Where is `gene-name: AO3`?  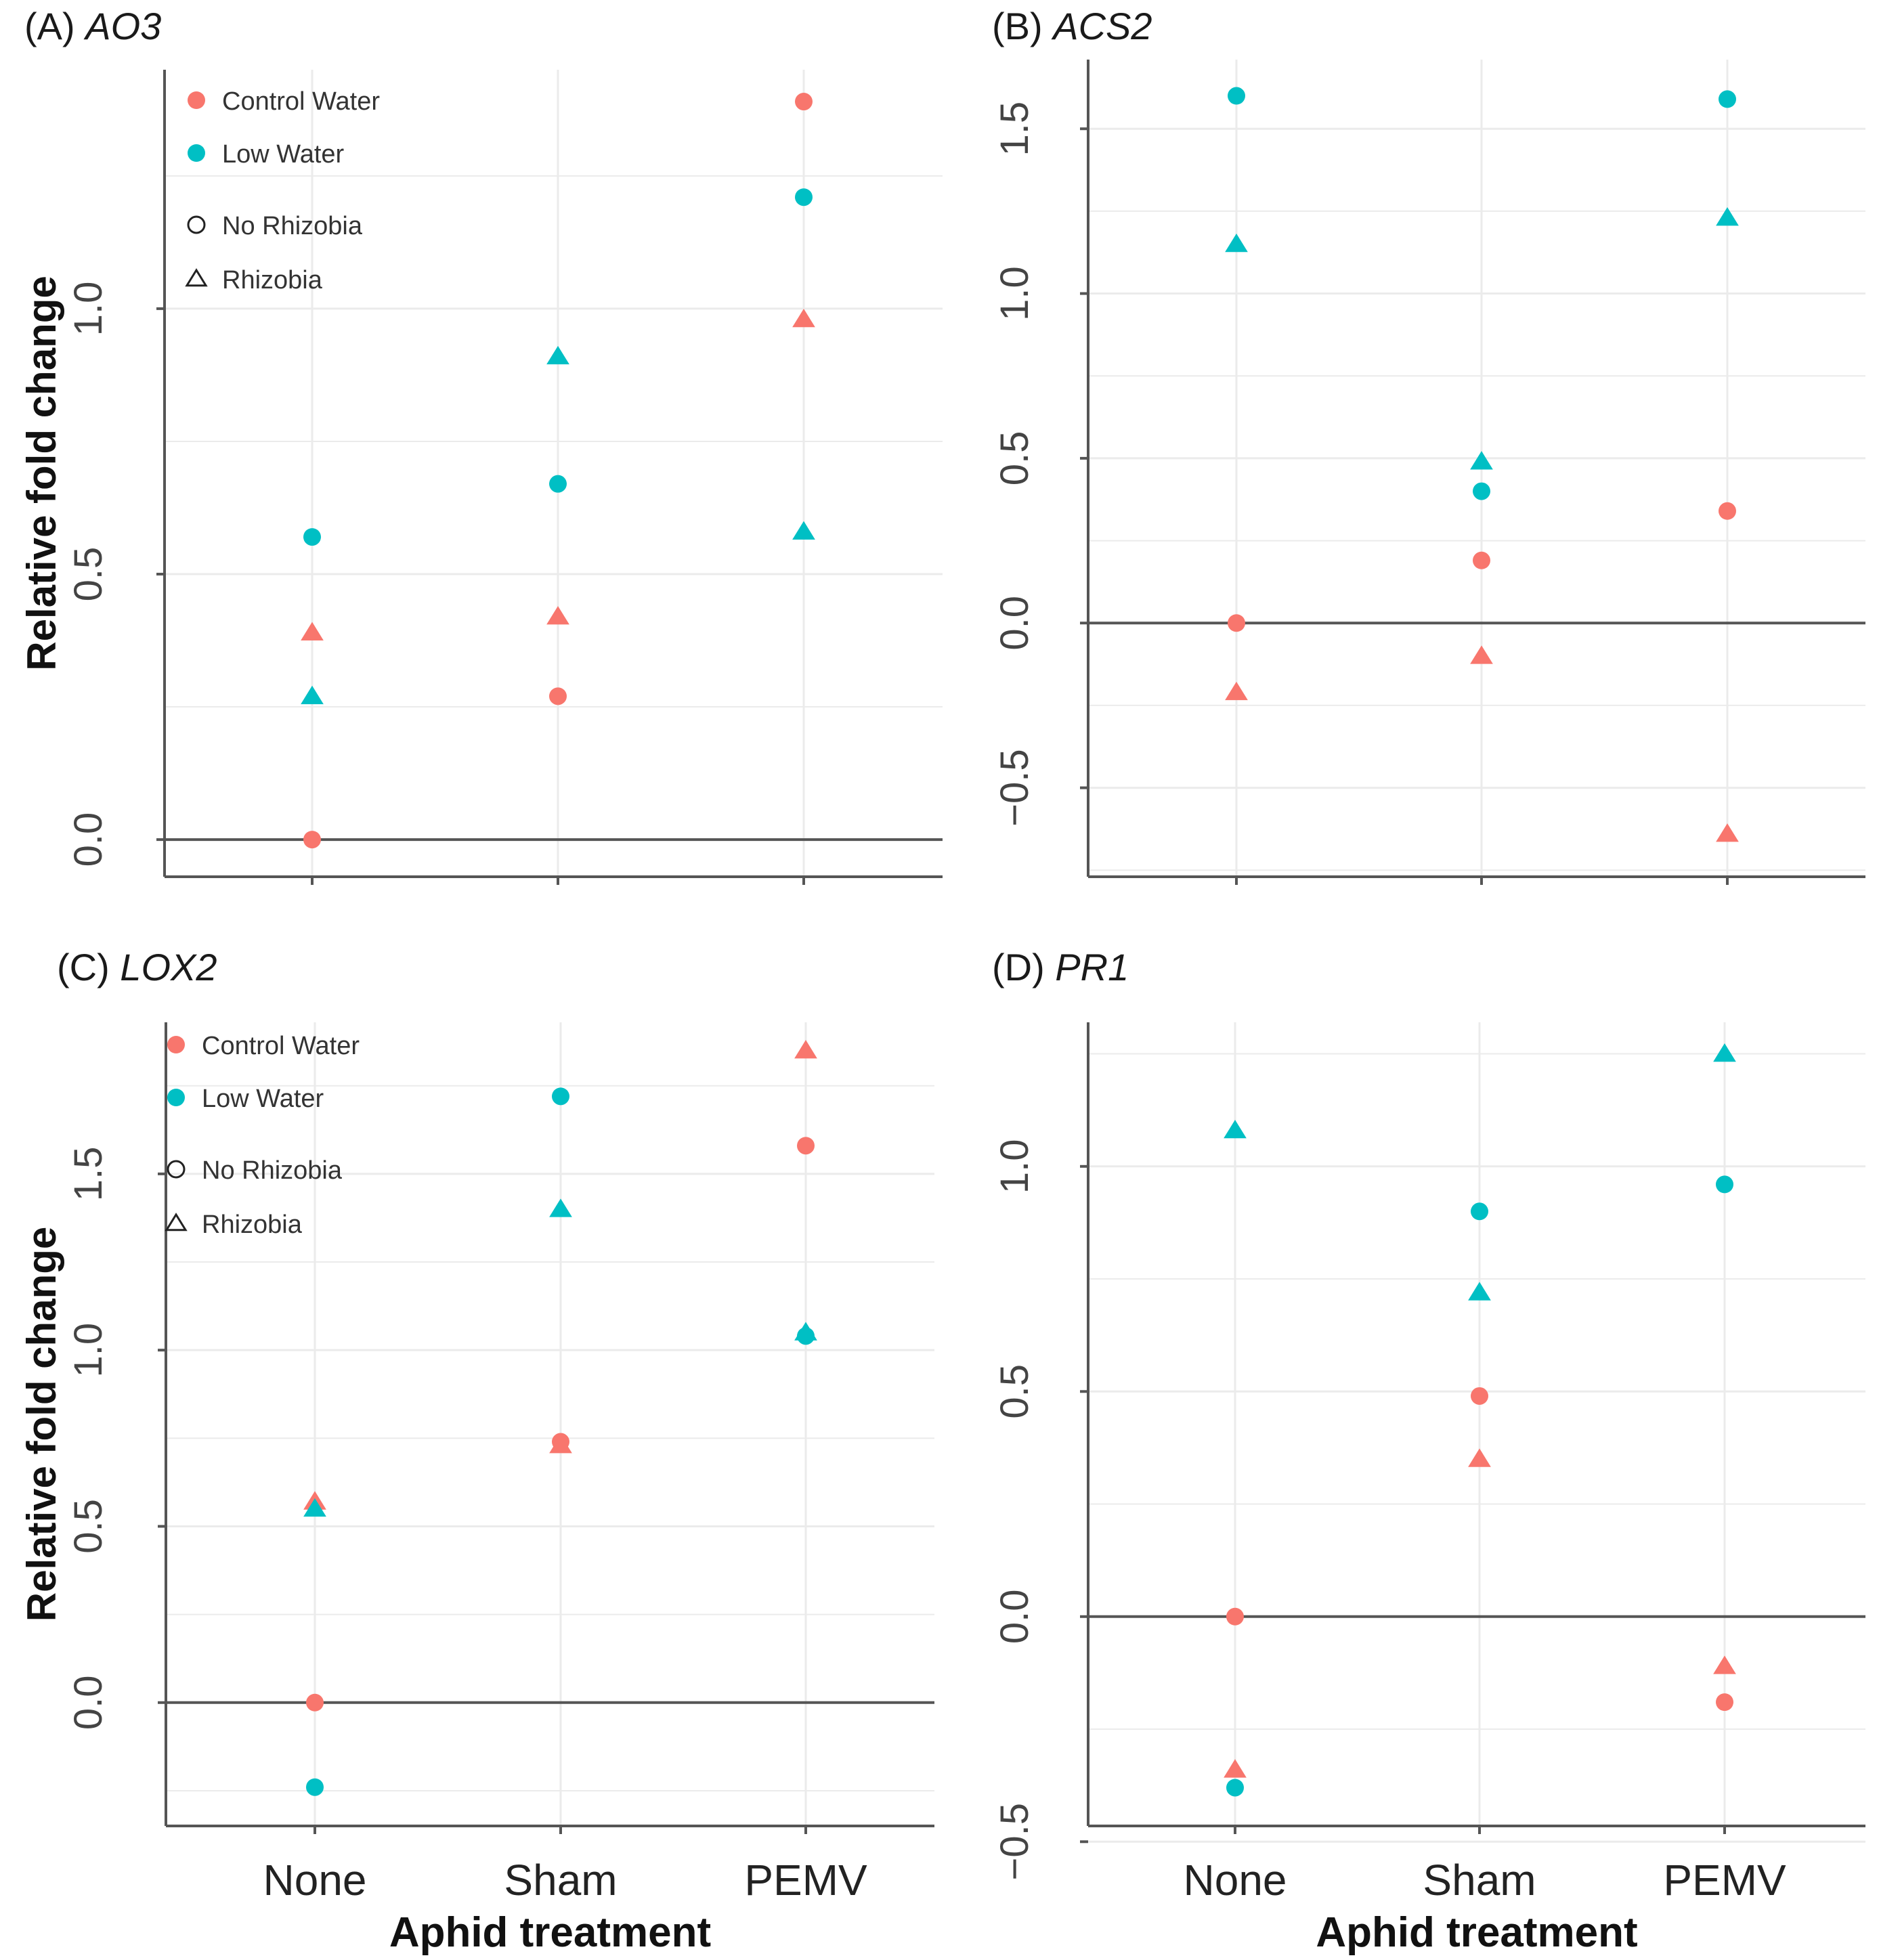
gene-name: AO3 is located at coordinates (122, 26).